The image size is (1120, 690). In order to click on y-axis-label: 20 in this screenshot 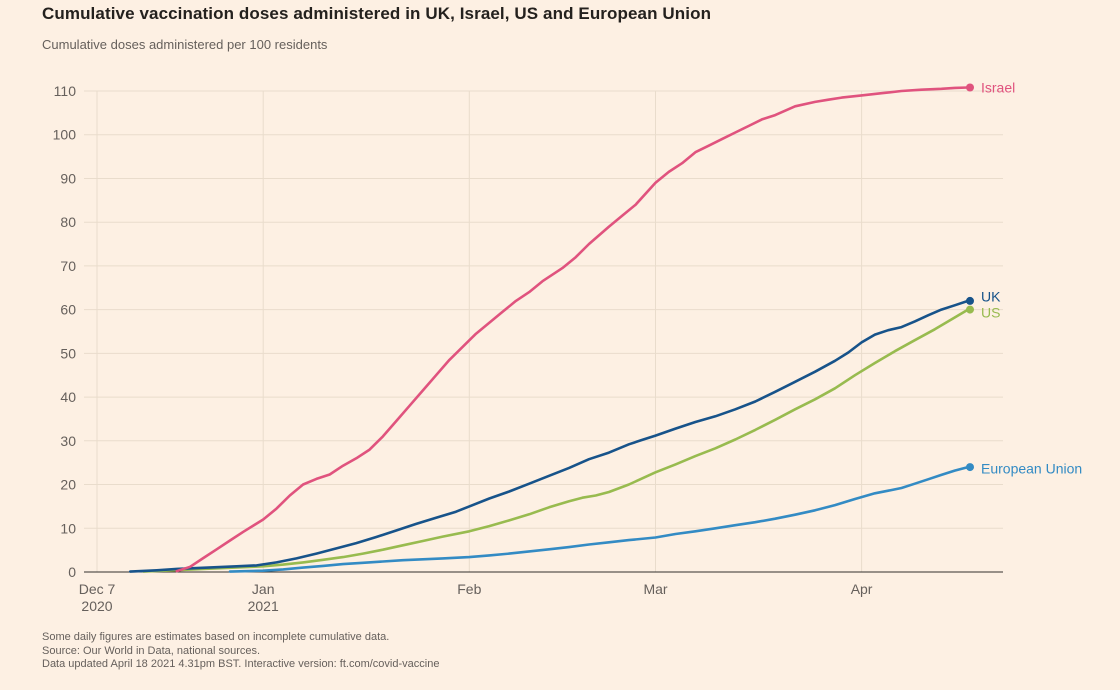, I will do `click(68, 485)`.